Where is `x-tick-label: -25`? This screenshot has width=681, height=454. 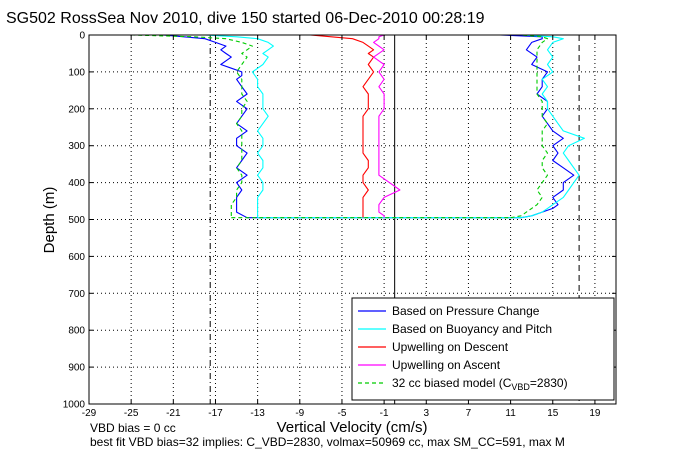
x-tick-label: -25 is located at coordinates (131, 413).